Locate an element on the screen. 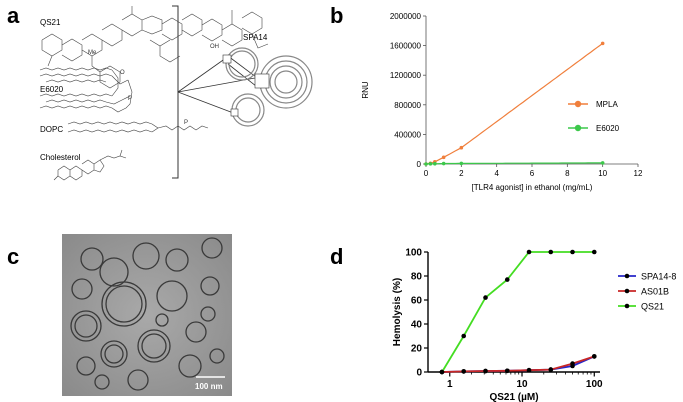 This screenshot has height=402, width=683. dopc-group-note: P is located at coordinates (186, 123).